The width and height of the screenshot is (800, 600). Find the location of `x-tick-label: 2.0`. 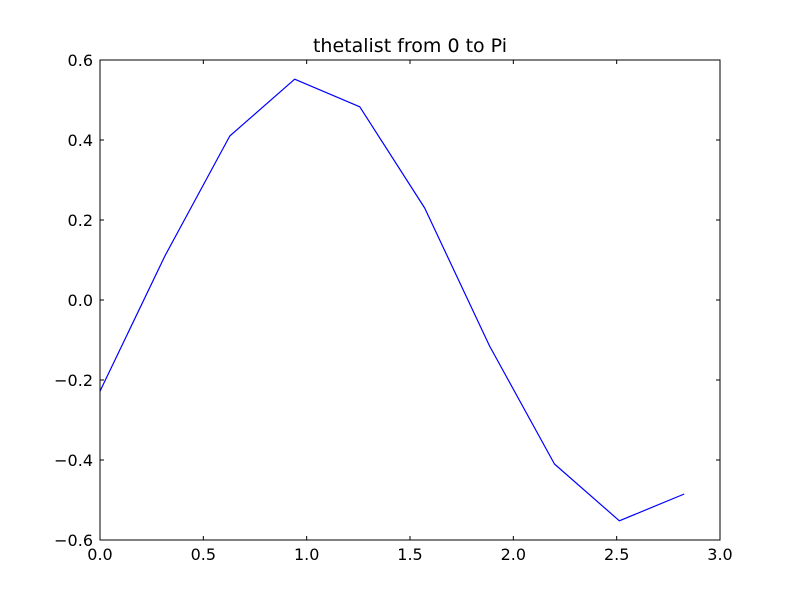

x-tick-label: 2.0 is located at coordinates (513, 554).